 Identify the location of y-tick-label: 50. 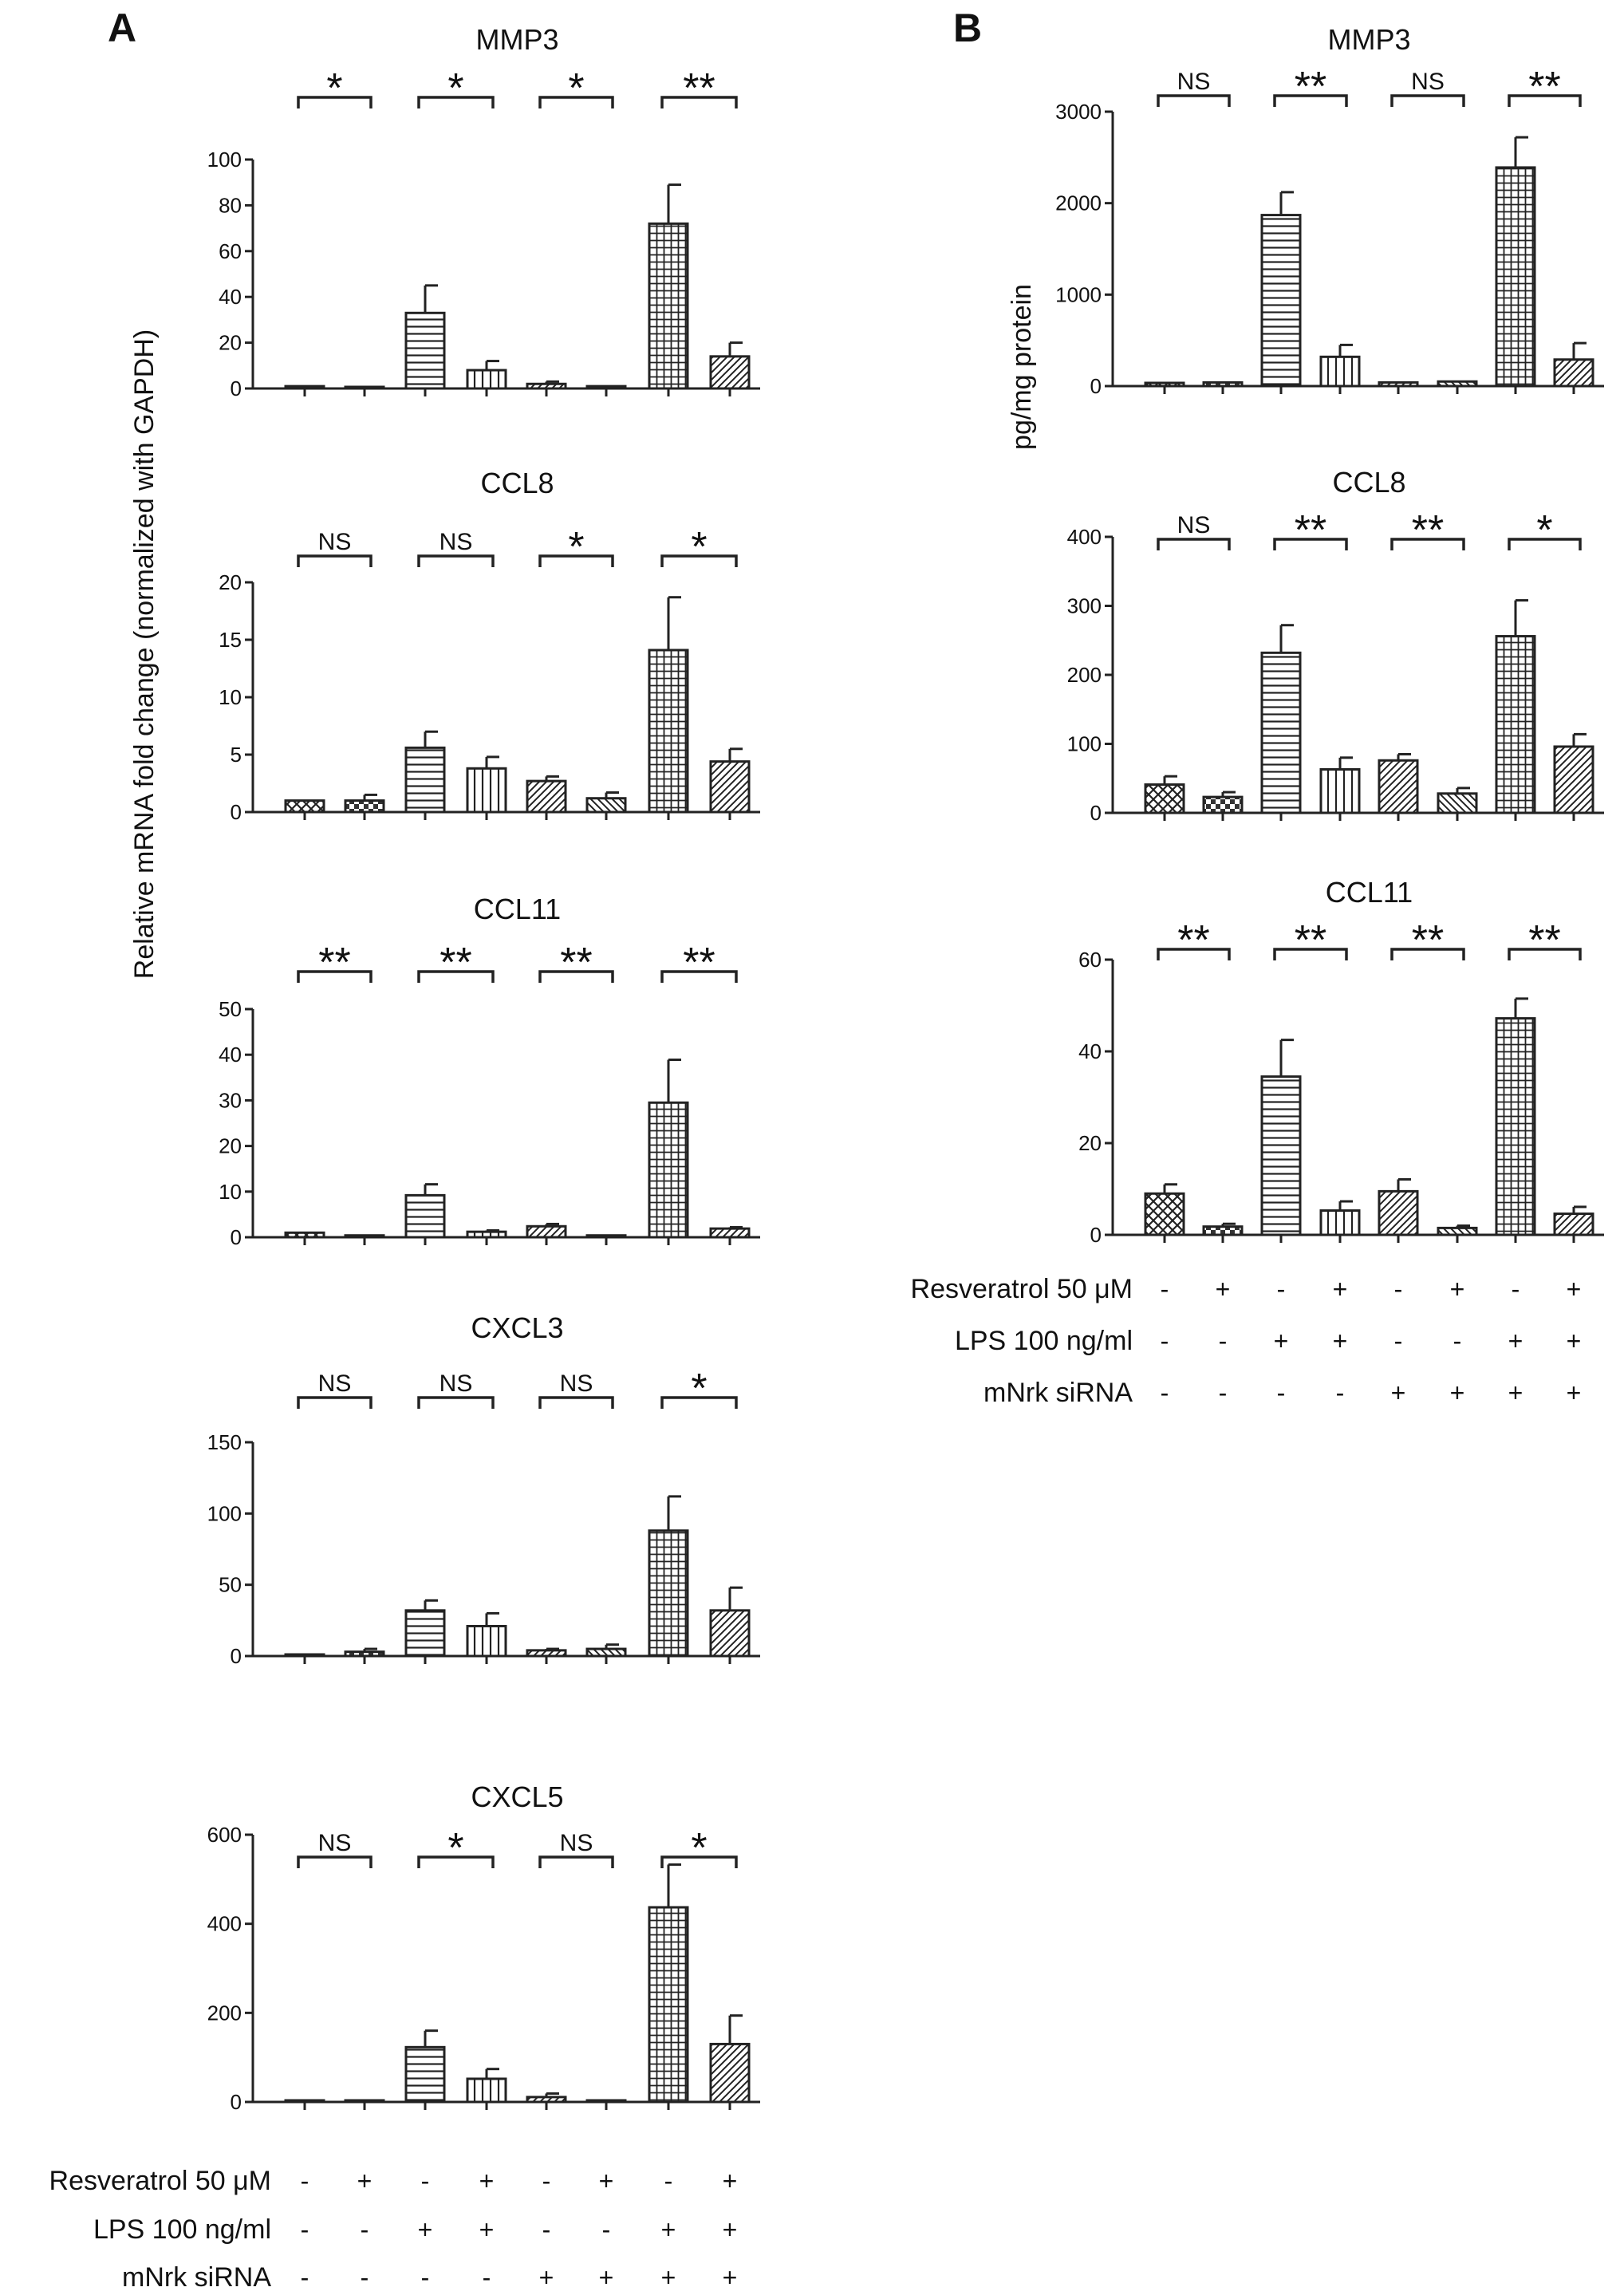
(231, 1585).